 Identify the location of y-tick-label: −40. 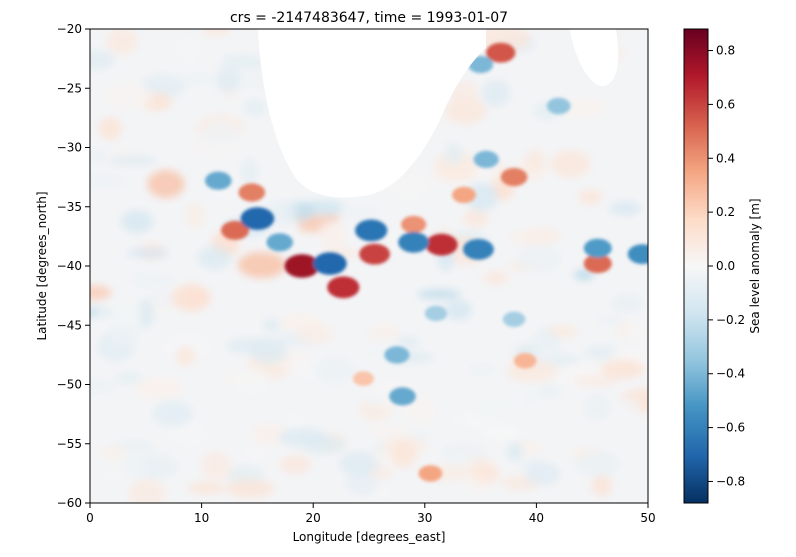
(69, 266).